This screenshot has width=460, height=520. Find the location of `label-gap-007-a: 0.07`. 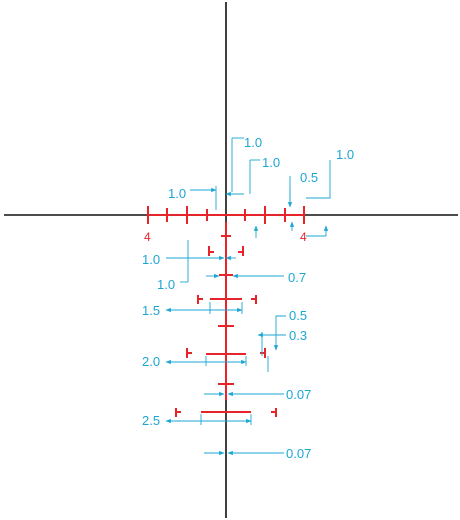

label-gap-007-a: 0.07 is located at coordinates (298, 394).